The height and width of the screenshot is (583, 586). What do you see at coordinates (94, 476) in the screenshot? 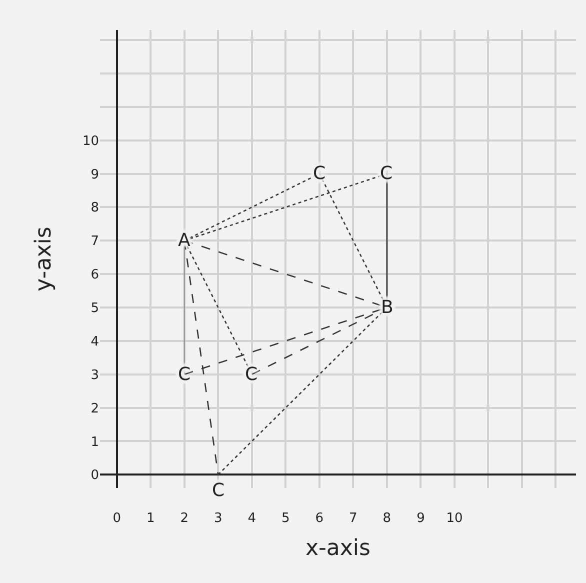
I see `y-tick-label: 0` at bounding box center [94, 476].